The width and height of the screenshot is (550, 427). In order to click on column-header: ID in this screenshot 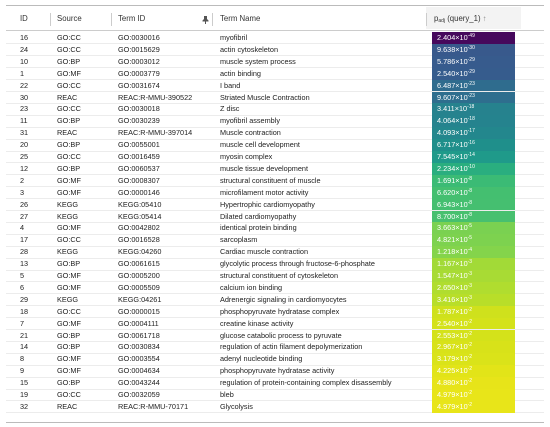, I will do `click(24, 18)`.